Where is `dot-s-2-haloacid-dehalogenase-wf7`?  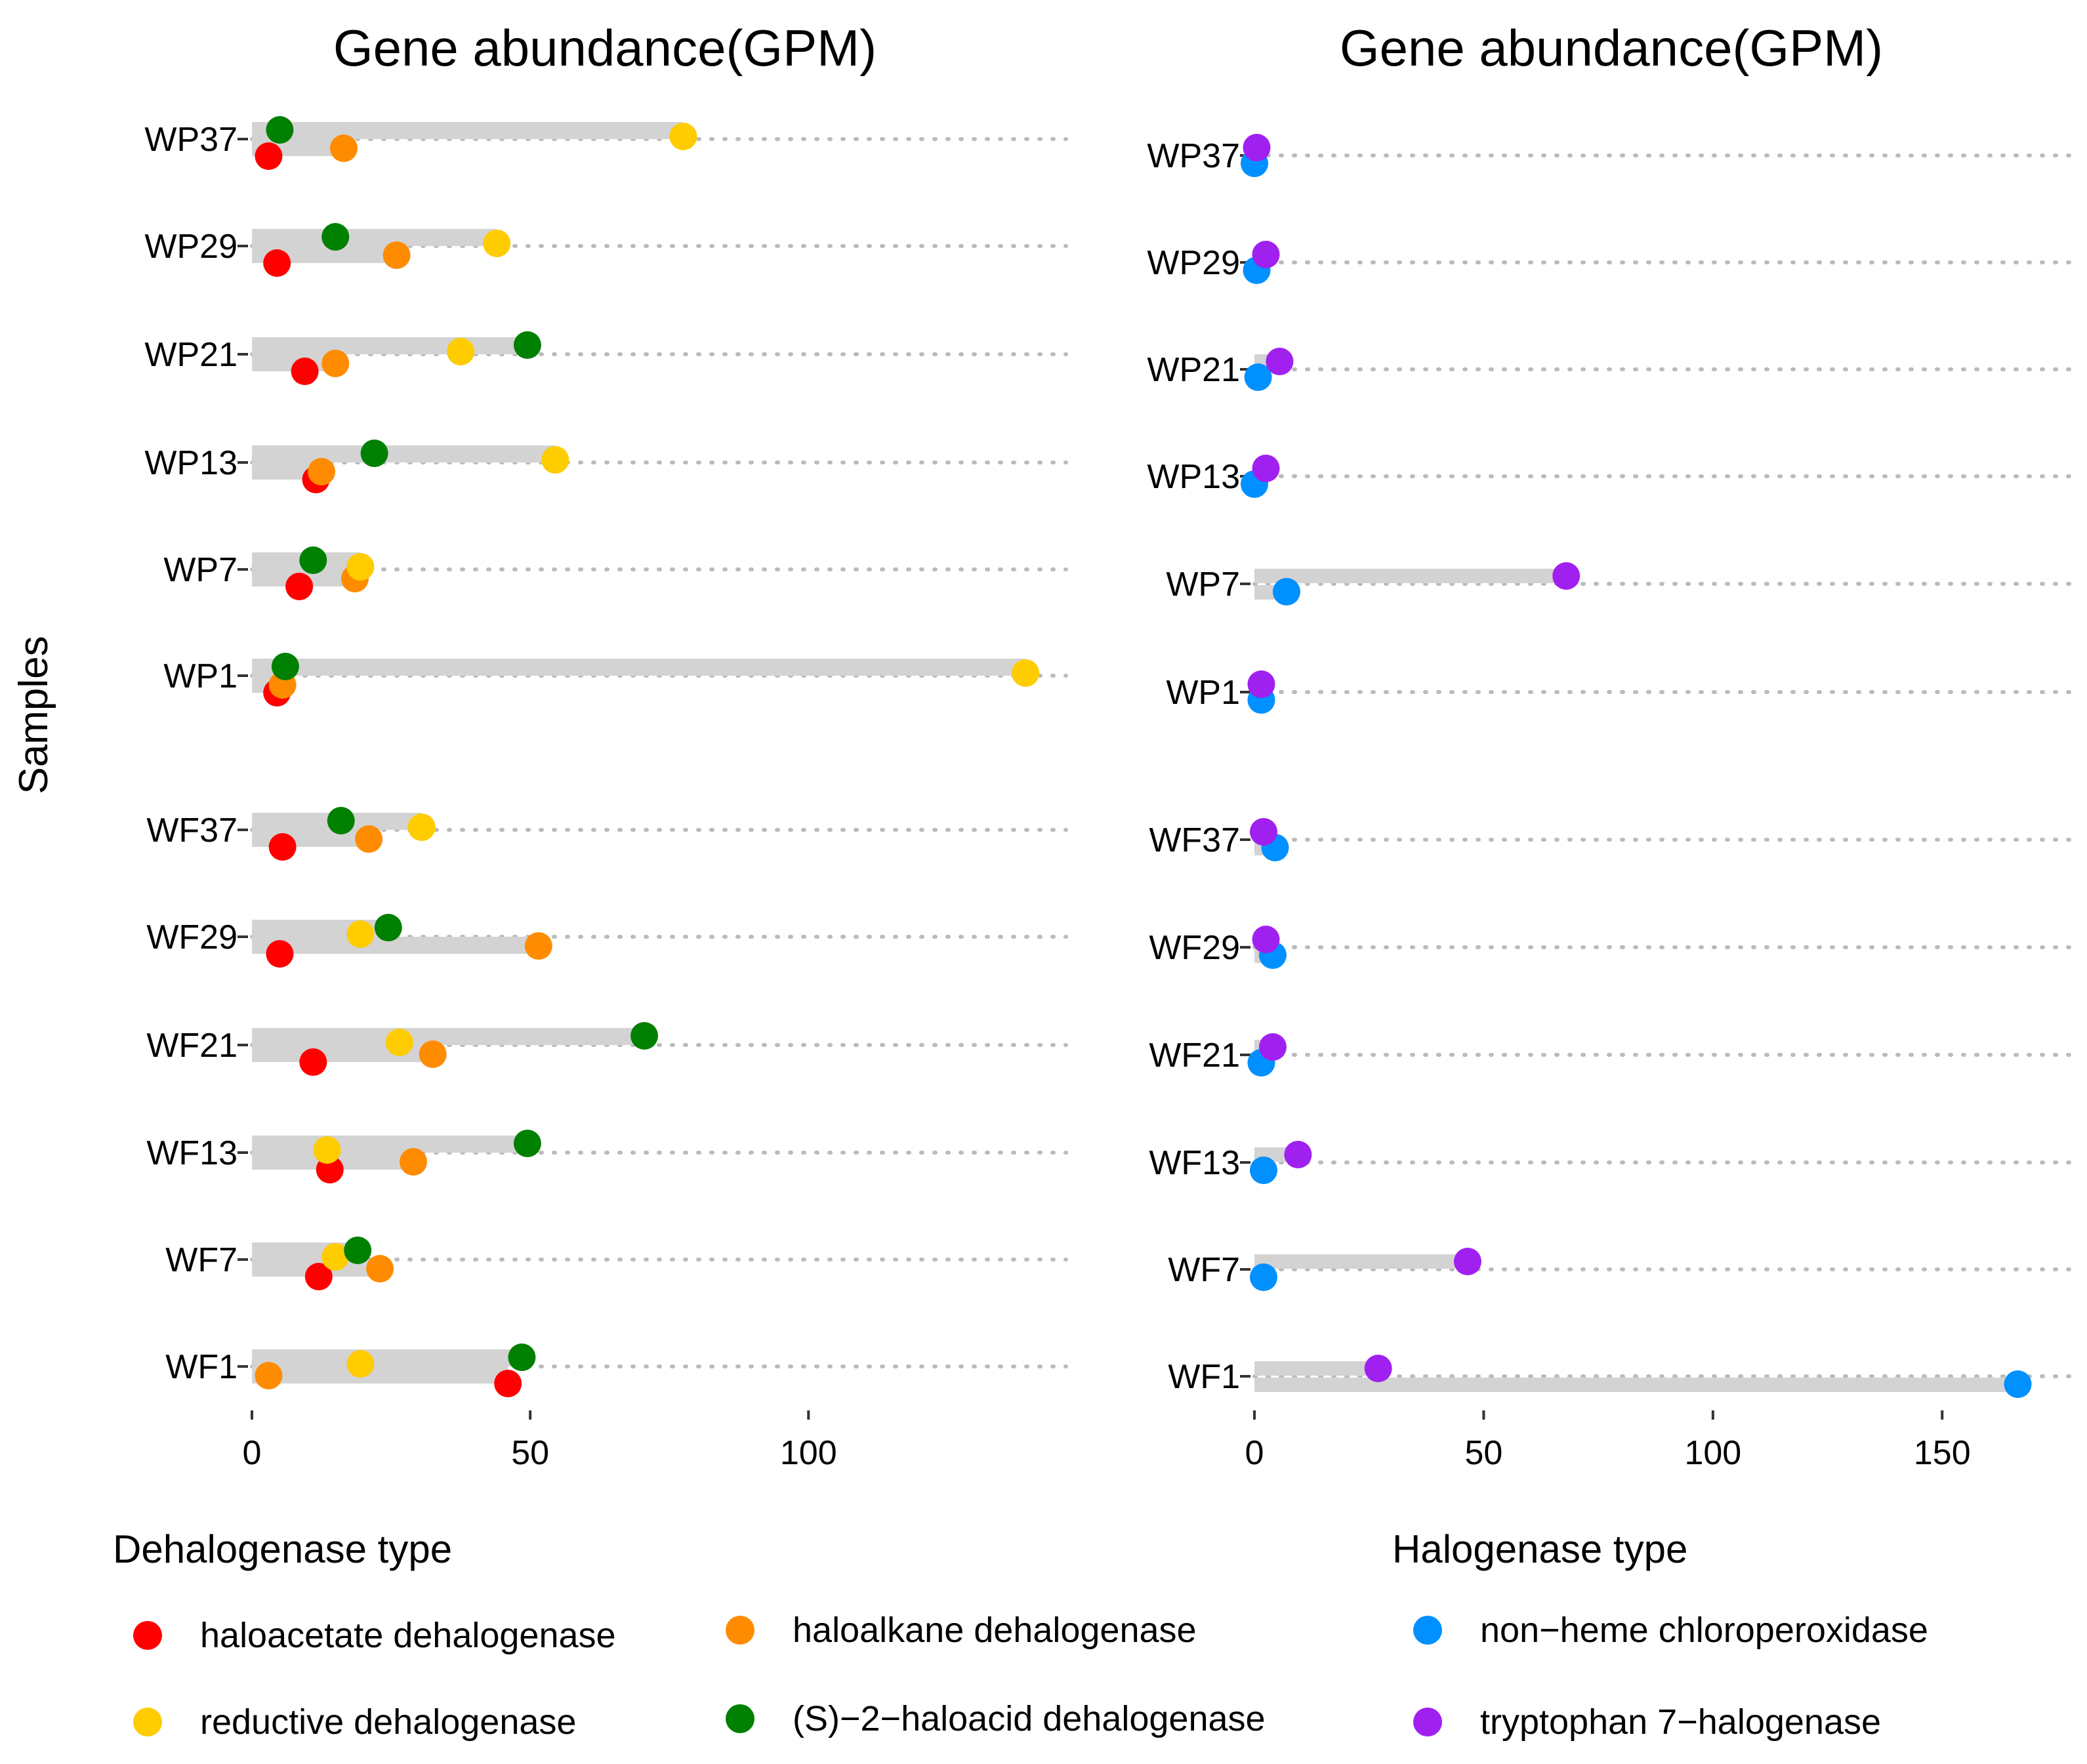 dot-s-2-haloacid-dehalogenase-wf7 is located at coordinates (358, 1250).